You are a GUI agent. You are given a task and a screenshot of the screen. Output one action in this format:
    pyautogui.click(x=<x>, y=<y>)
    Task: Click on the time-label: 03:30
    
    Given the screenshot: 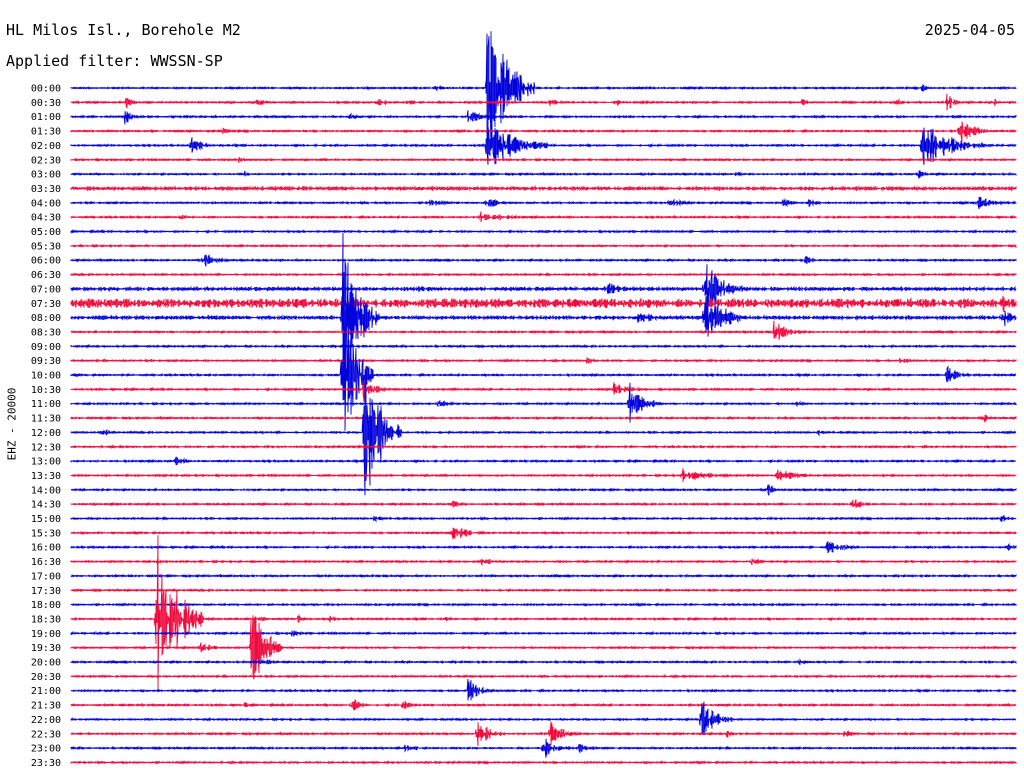 What is the action you would take?
    pyautogui.click(x=46, y=189)
    